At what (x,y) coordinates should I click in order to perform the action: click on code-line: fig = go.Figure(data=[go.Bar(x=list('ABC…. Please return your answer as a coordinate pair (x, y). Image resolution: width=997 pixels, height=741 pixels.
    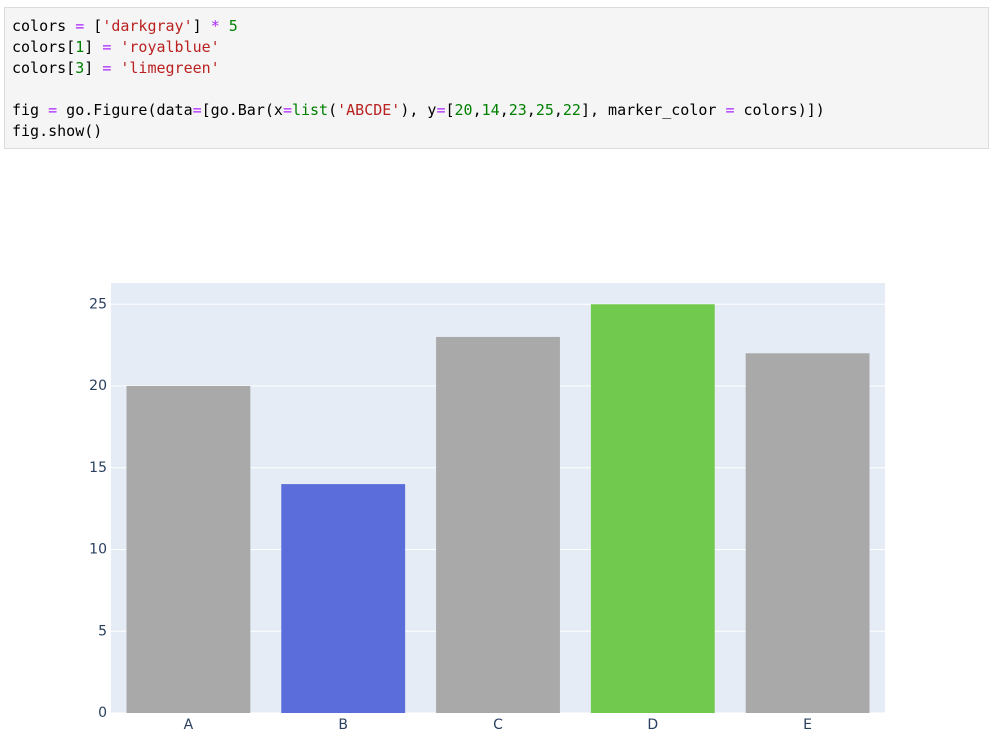
    Looking at the image, I should click on (496, 110).